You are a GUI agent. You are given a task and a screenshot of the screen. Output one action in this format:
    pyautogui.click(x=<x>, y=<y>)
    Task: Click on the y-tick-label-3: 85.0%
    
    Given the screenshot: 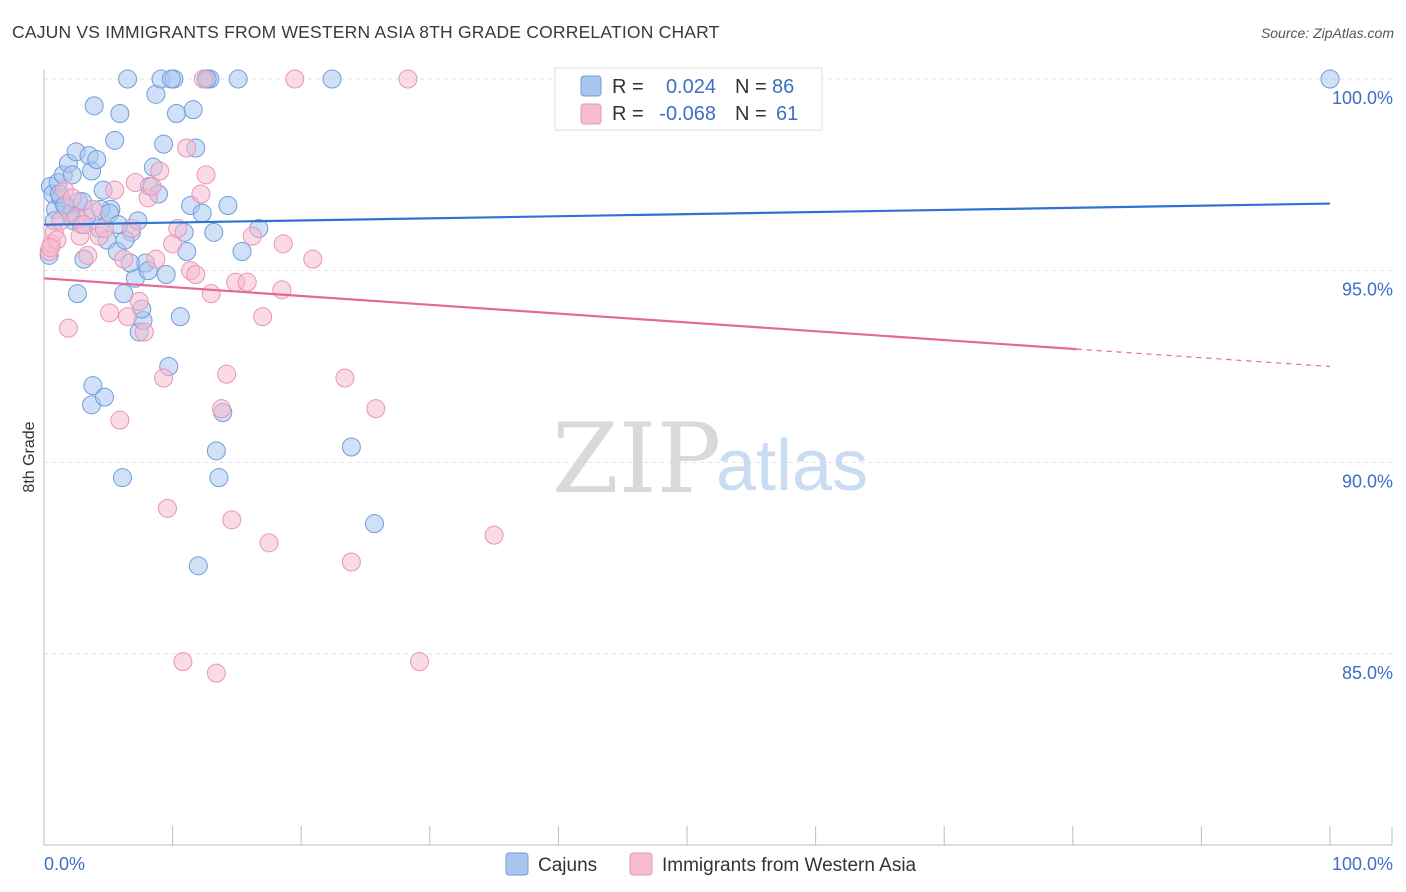 What is the action you would take?
    pyautogui.click(x=1367, y=673)
    